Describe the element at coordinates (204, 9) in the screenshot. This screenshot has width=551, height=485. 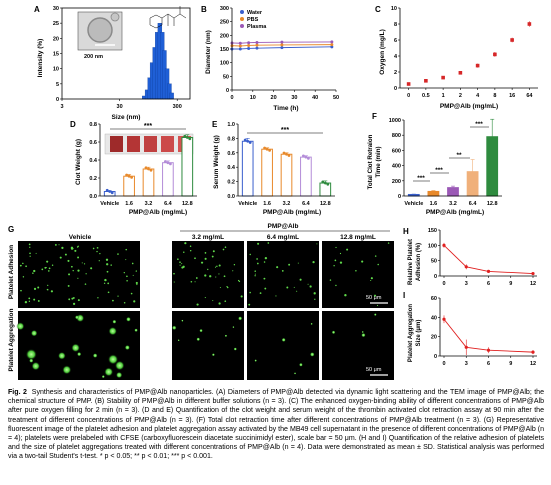
I see `panel-b-letter: B` at that location.